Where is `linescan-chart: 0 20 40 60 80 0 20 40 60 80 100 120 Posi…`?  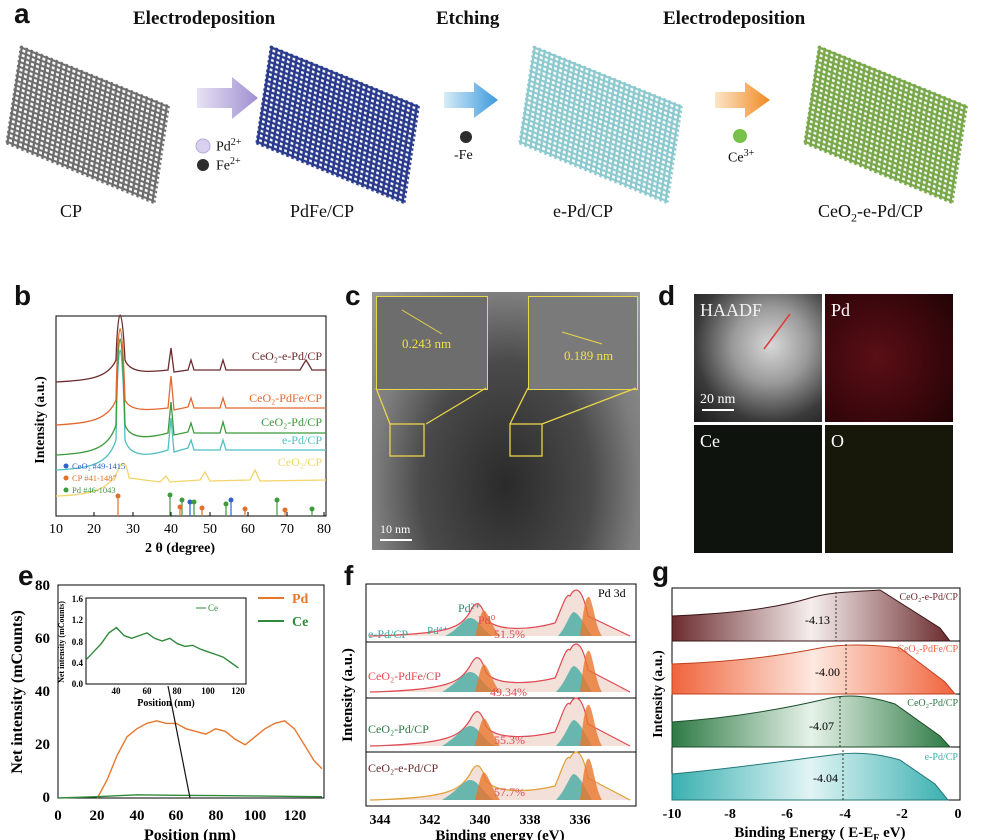 linescan-chart: 0 20 40 60 80 0 20 40 60 80 100 120 Posi… is located at coordinates (167, 709).